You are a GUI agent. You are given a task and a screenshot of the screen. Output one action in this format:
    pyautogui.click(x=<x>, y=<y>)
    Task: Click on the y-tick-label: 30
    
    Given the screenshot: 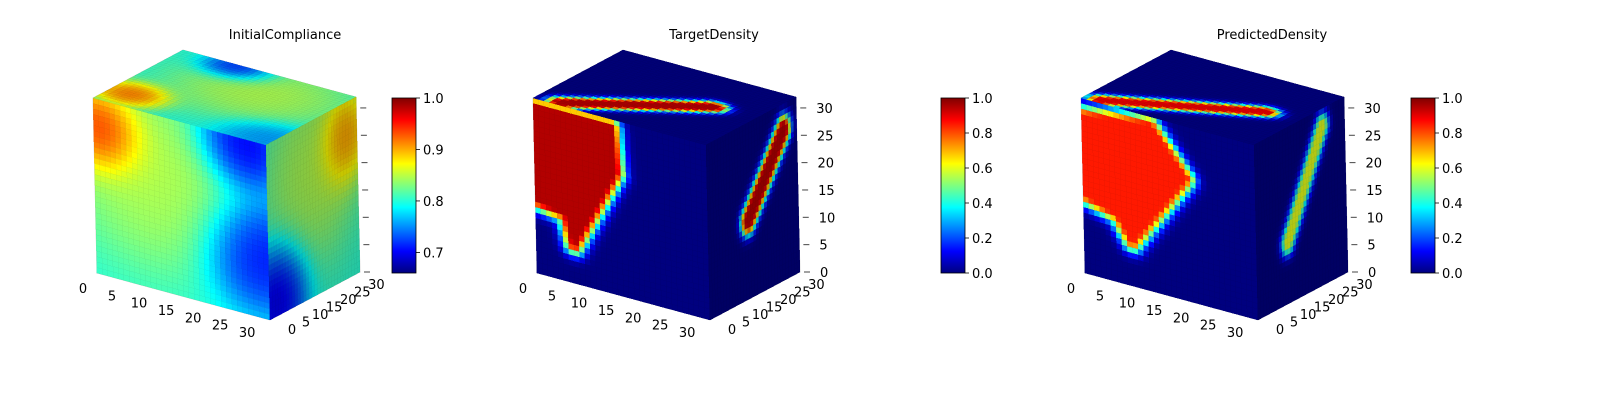 What is the action you would take?
    pyautogui.click(x=376, y=285)
    